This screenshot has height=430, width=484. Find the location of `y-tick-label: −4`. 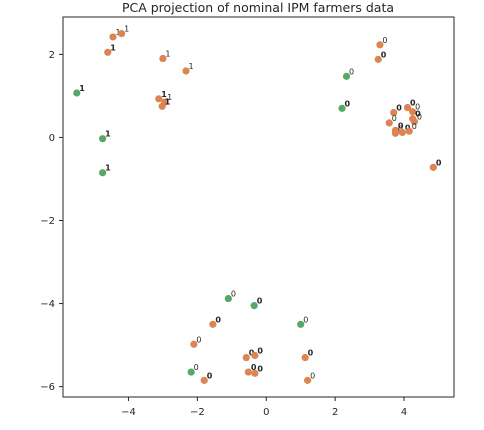

y-tick-label: −4 is located at coordinates (47, 304).